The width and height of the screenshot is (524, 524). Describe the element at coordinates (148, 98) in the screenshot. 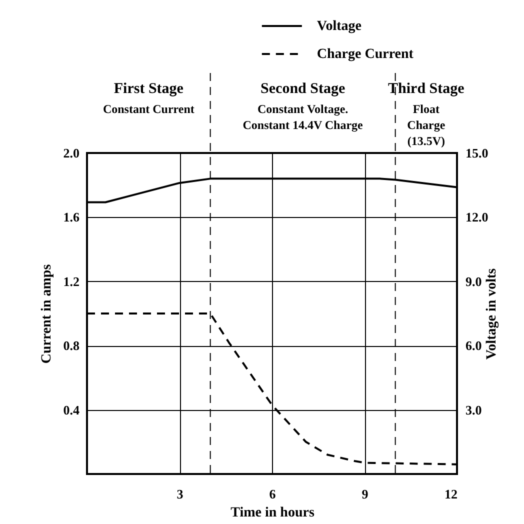

I see `text: First Stage Constant Current` at that location.